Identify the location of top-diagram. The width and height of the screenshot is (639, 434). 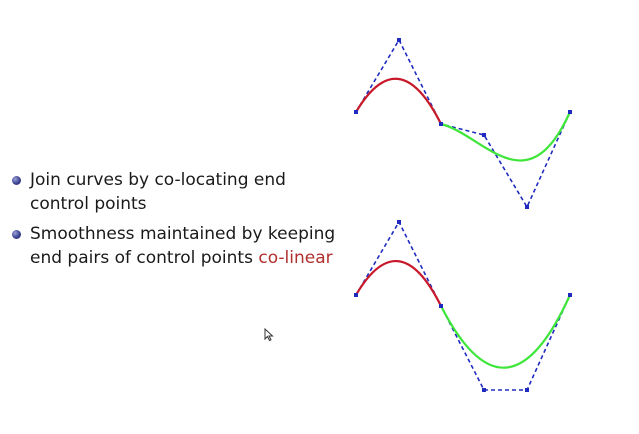
(463, 123).